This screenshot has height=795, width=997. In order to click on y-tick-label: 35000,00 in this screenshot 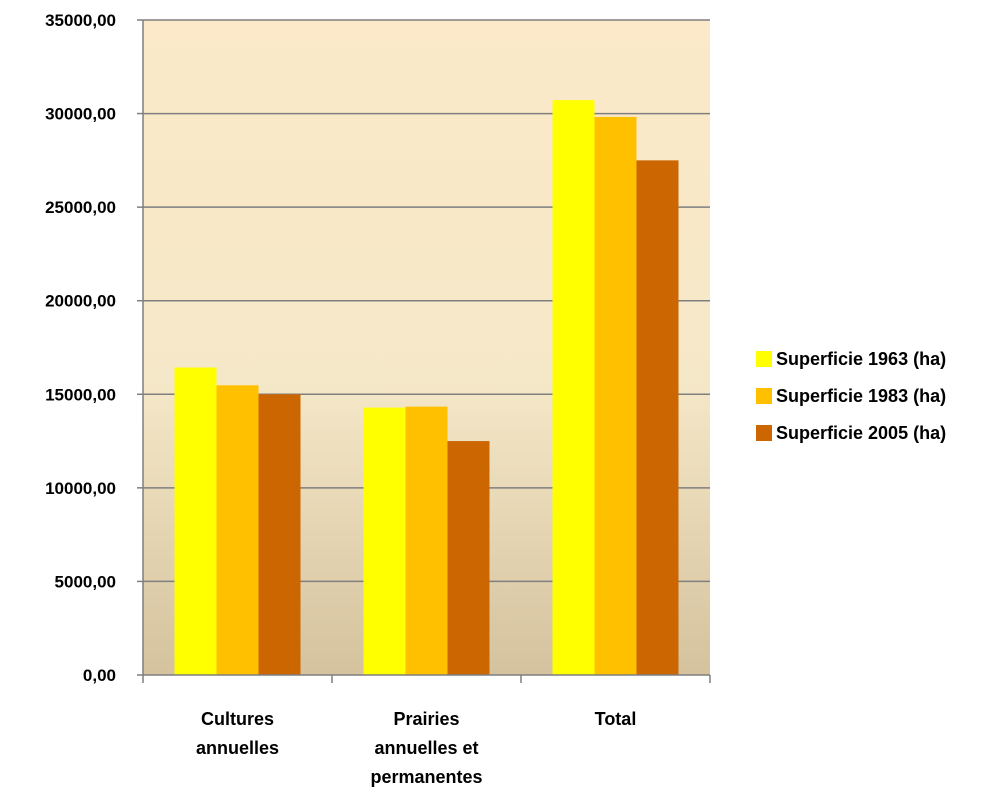, I will do `click(80, 20)`.